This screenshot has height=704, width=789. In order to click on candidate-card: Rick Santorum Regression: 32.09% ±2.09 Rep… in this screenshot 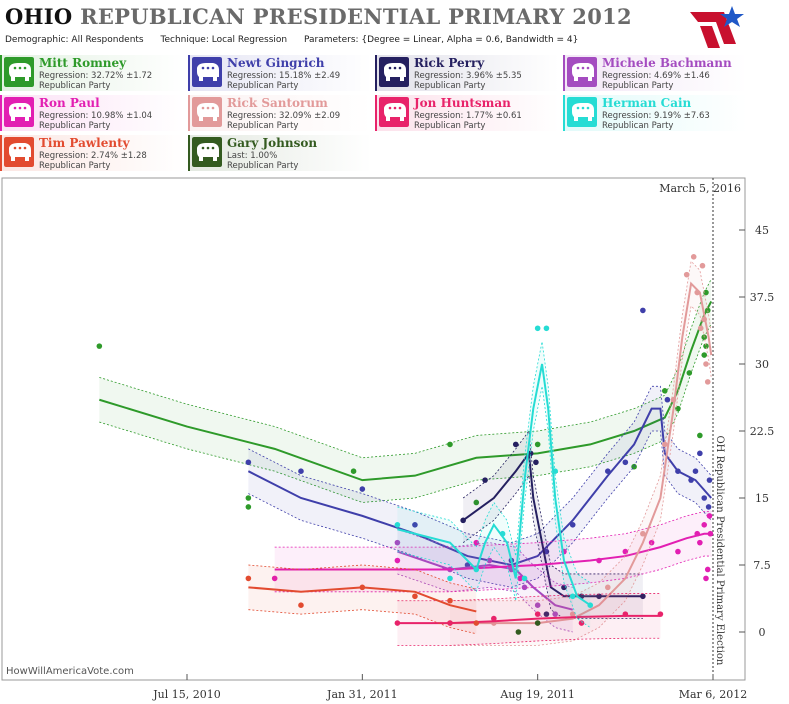, I will do `click(280, 113)`.